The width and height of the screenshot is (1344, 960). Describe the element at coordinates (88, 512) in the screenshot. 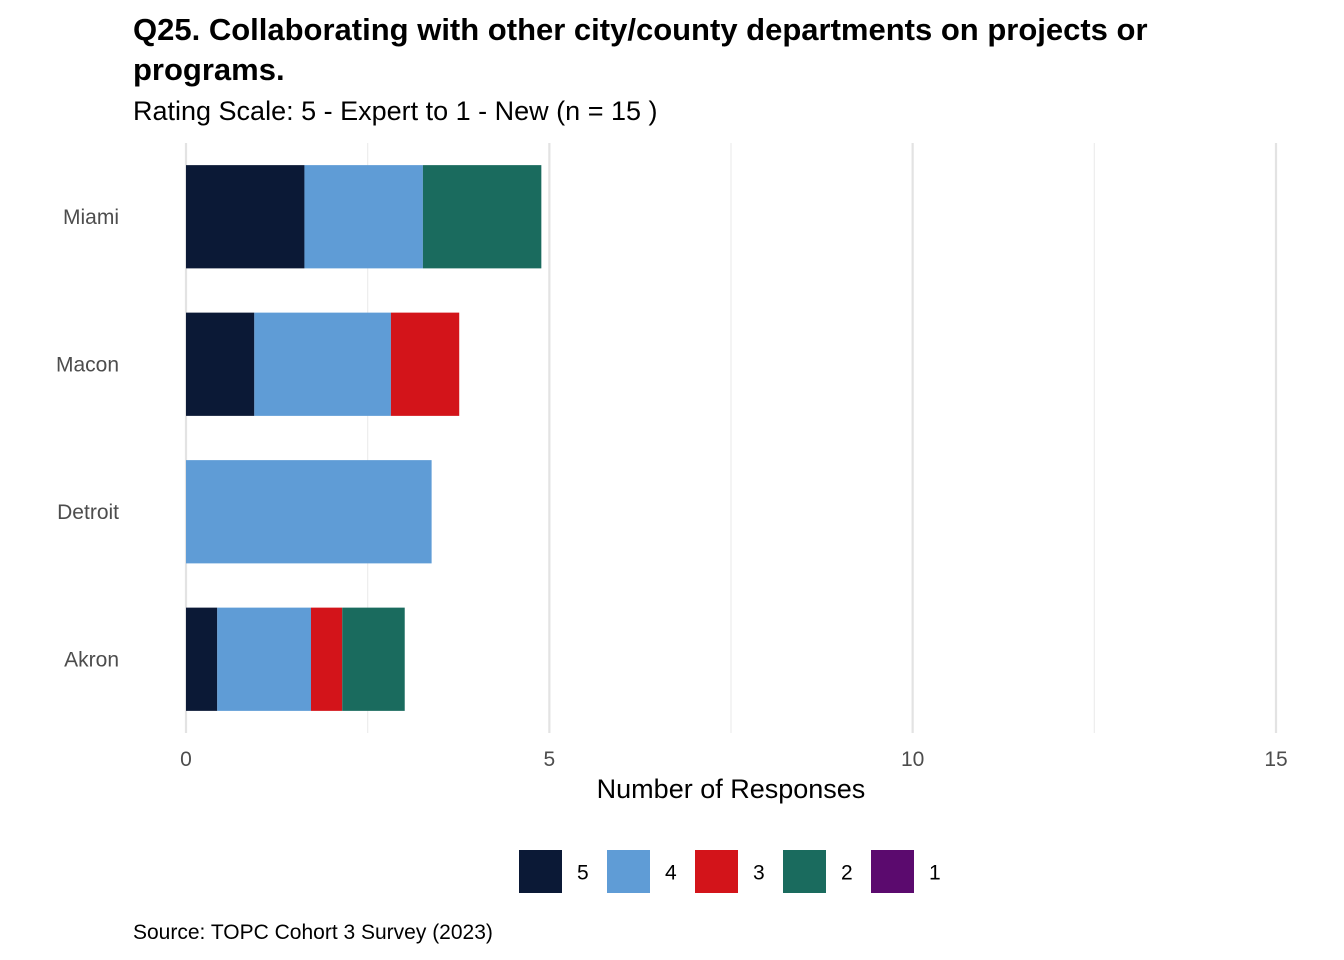

I see `y-tick-label-detroit: Detroit` at that location.